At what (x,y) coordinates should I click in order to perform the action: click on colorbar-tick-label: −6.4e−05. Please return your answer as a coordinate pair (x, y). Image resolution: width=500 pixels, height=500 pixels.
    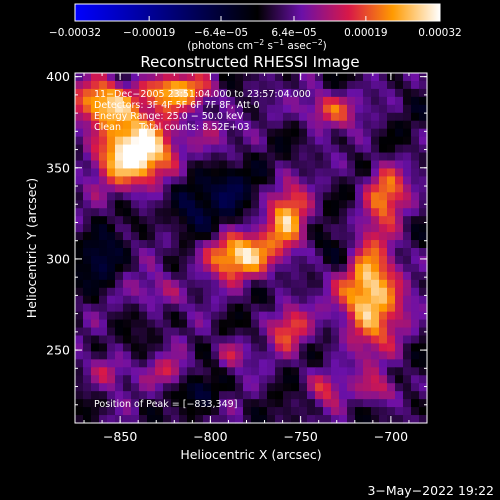
    Looking at the image, I should click on (221, 33).